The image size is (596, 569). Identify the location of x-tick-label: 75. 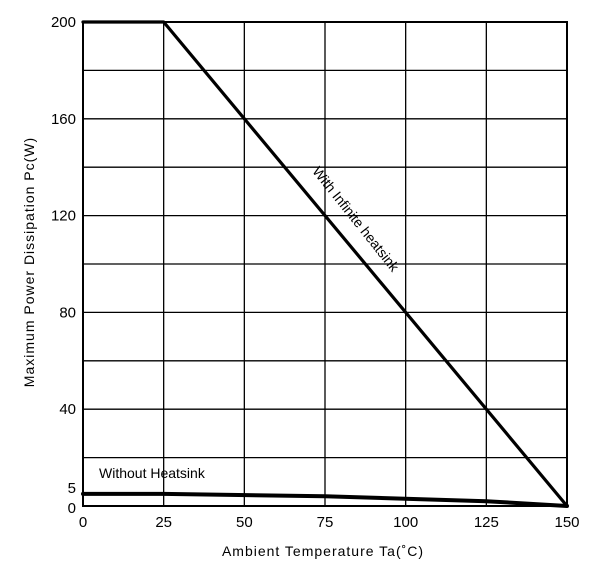
(325, 522).